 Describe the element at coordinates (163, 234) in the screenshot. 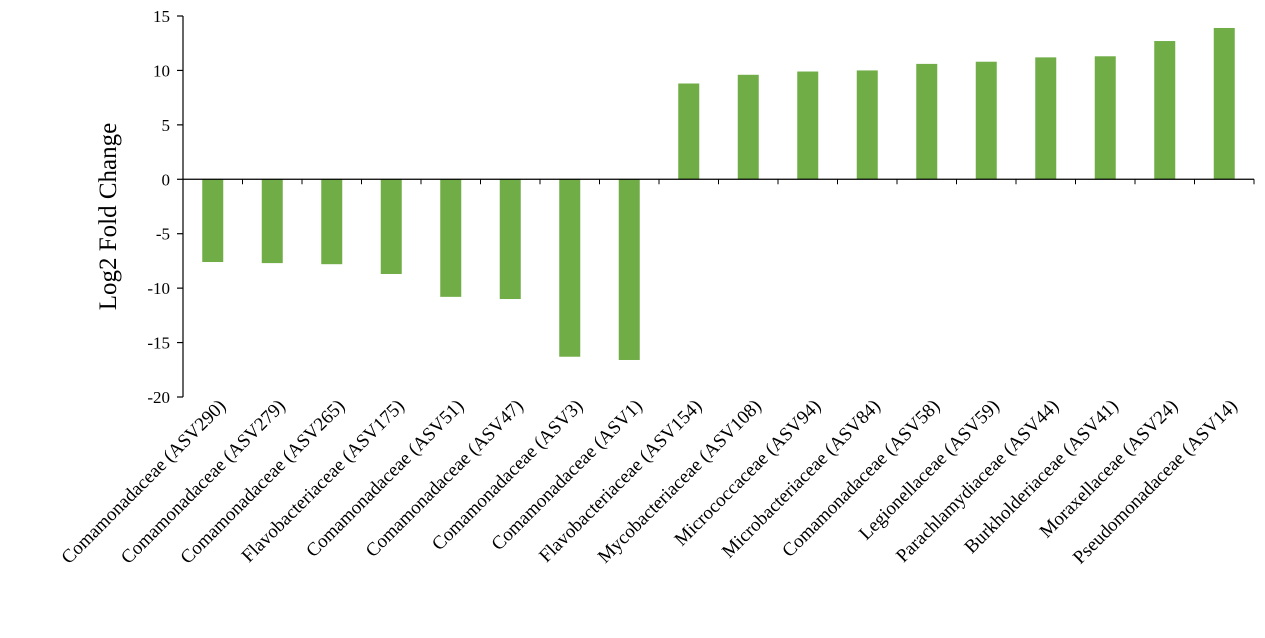

I see `y-tick-label: -5` at that location.